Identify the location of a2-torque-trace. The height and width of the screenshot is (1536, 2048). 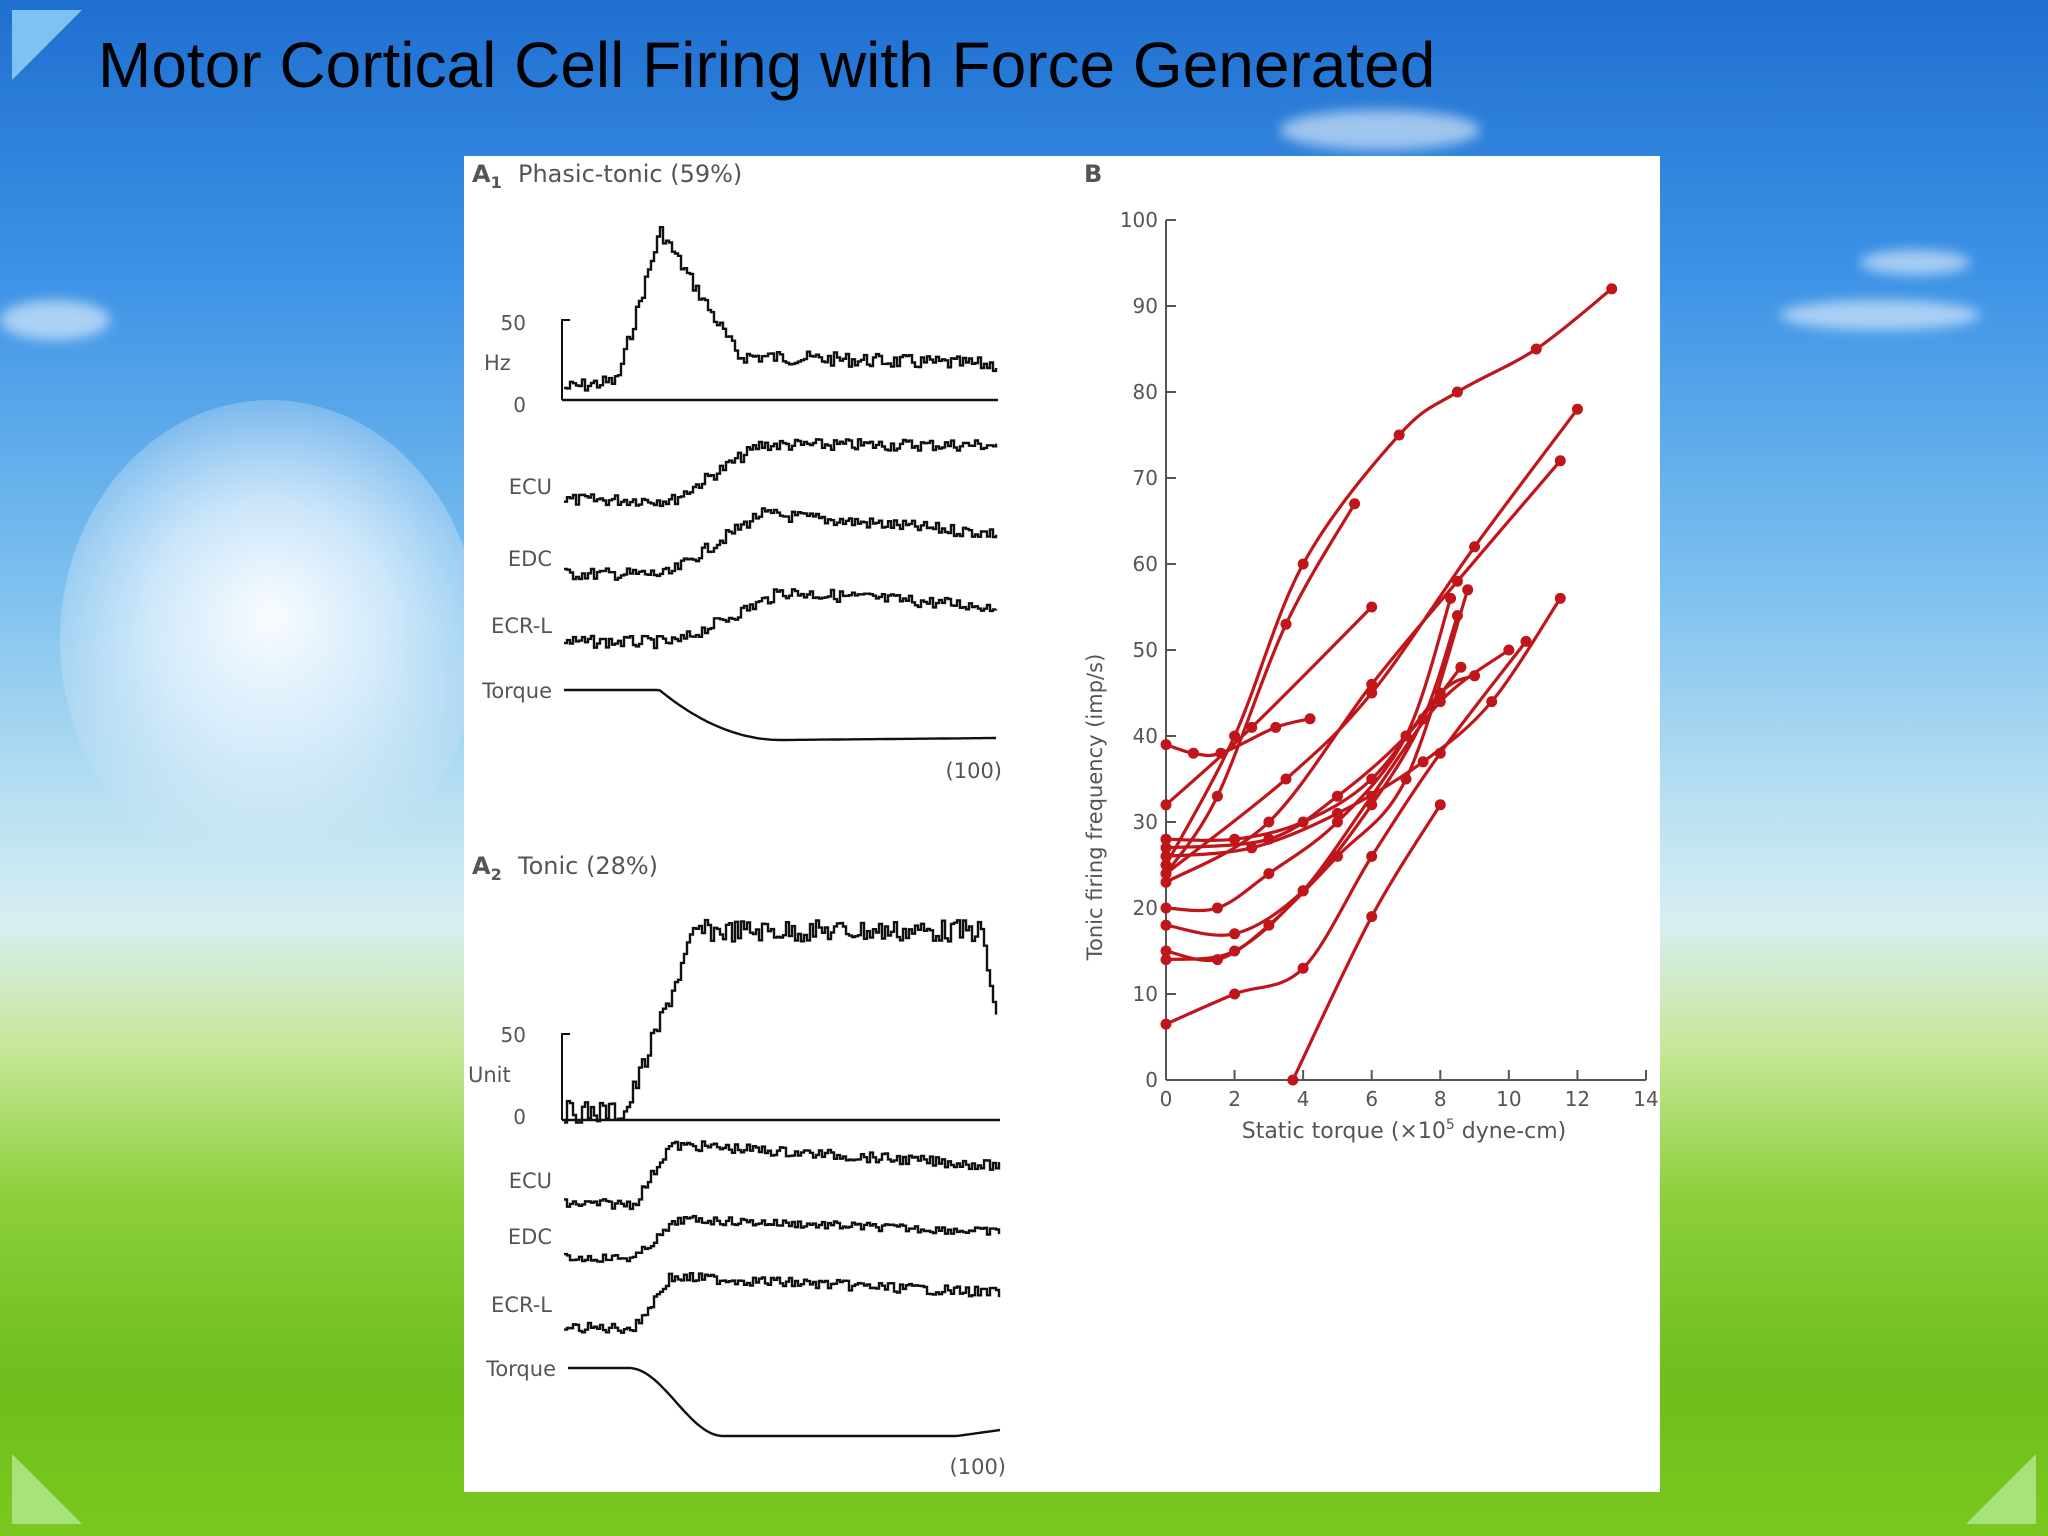
(784, 1402).